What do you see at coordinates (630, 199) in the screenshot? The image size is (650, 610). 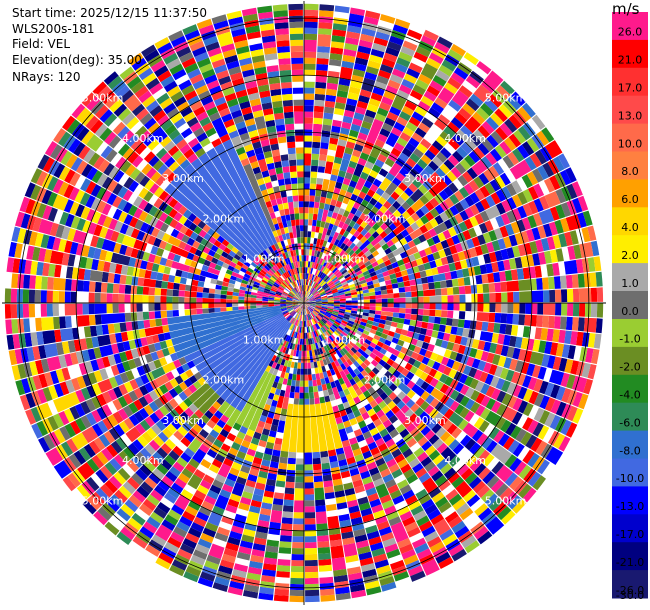 I see `colorbar-tick-label: 6.0` at bounding box center [630, 199].